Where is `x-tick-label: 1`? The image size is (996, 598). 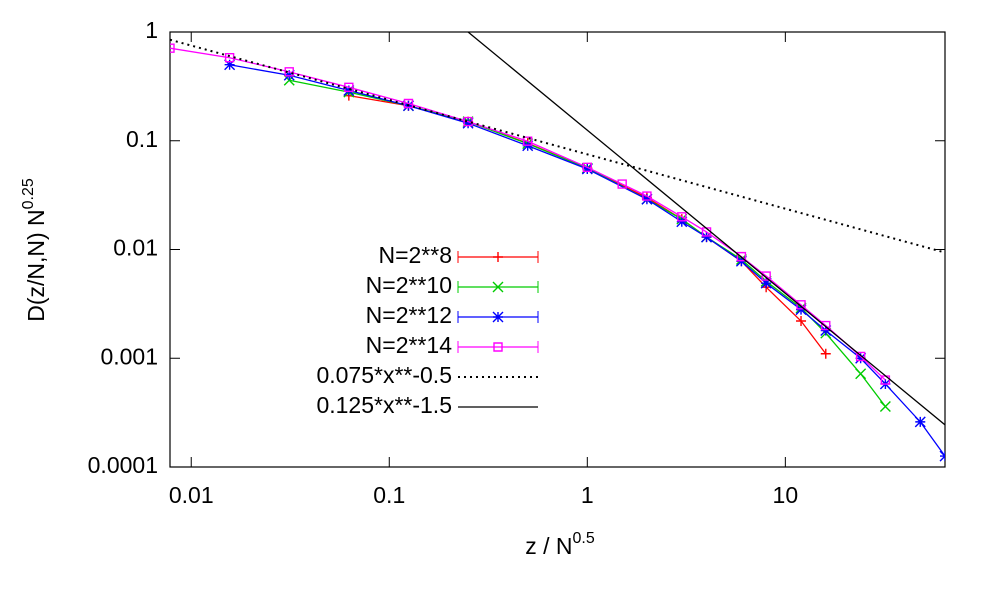 x-tick-label: 1 is located at coordinates (587, 495).